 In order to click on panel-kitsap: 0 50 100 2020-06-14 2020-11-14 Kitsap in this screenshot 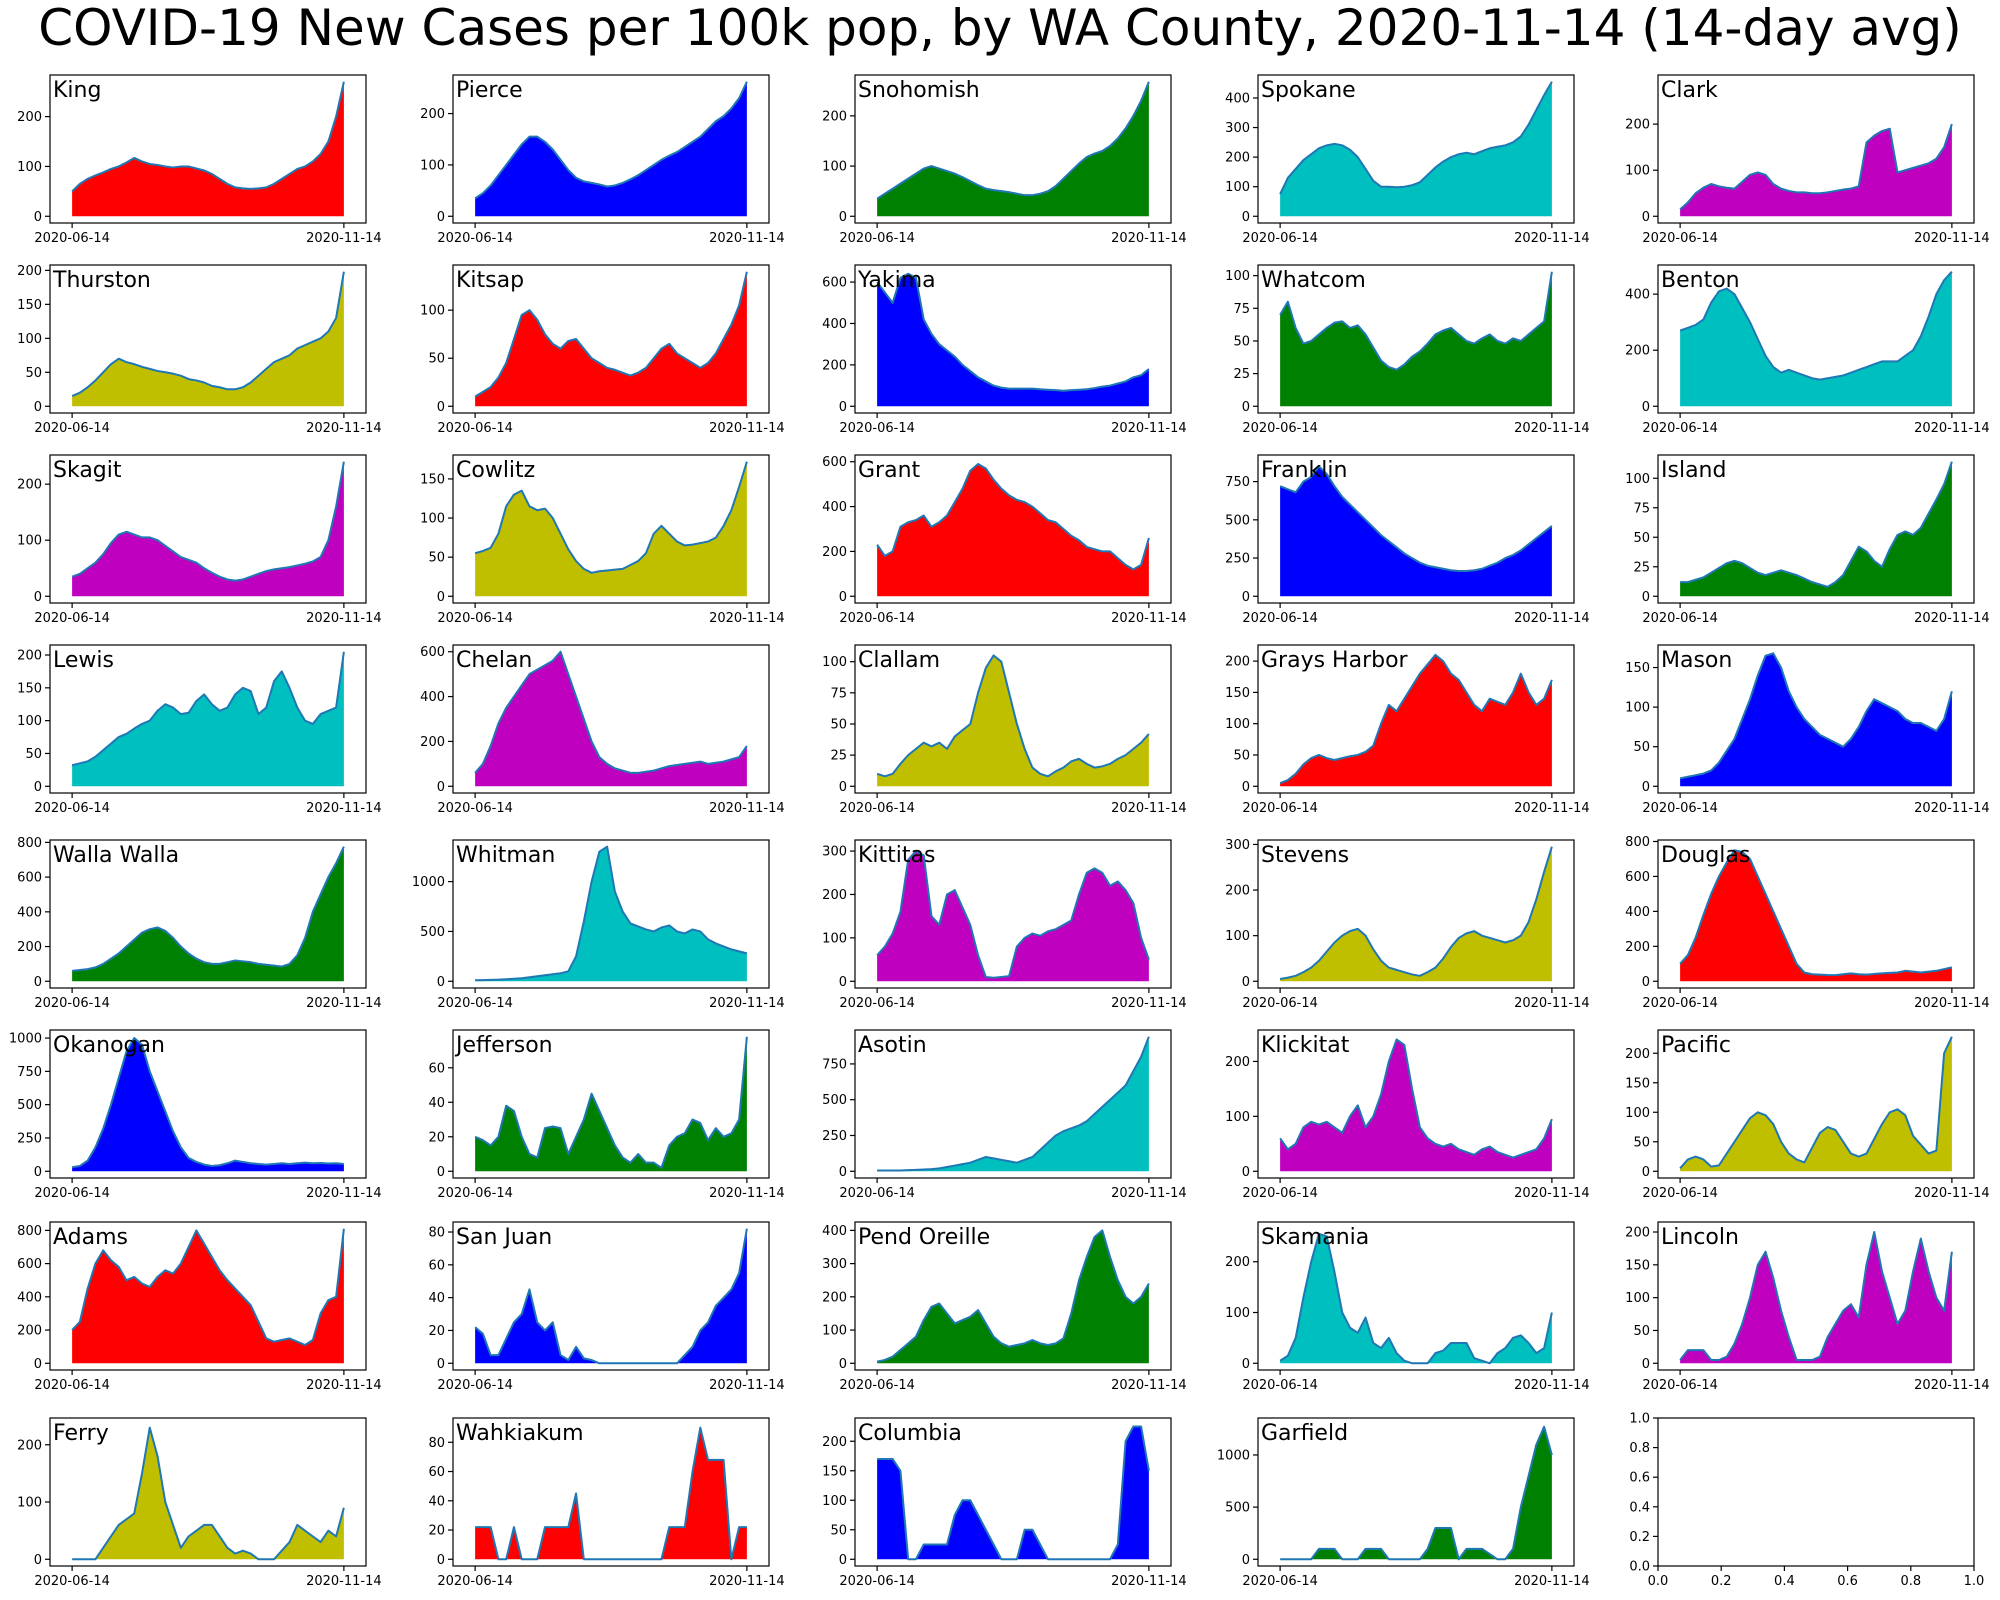, I will do `click(602, 350)`.